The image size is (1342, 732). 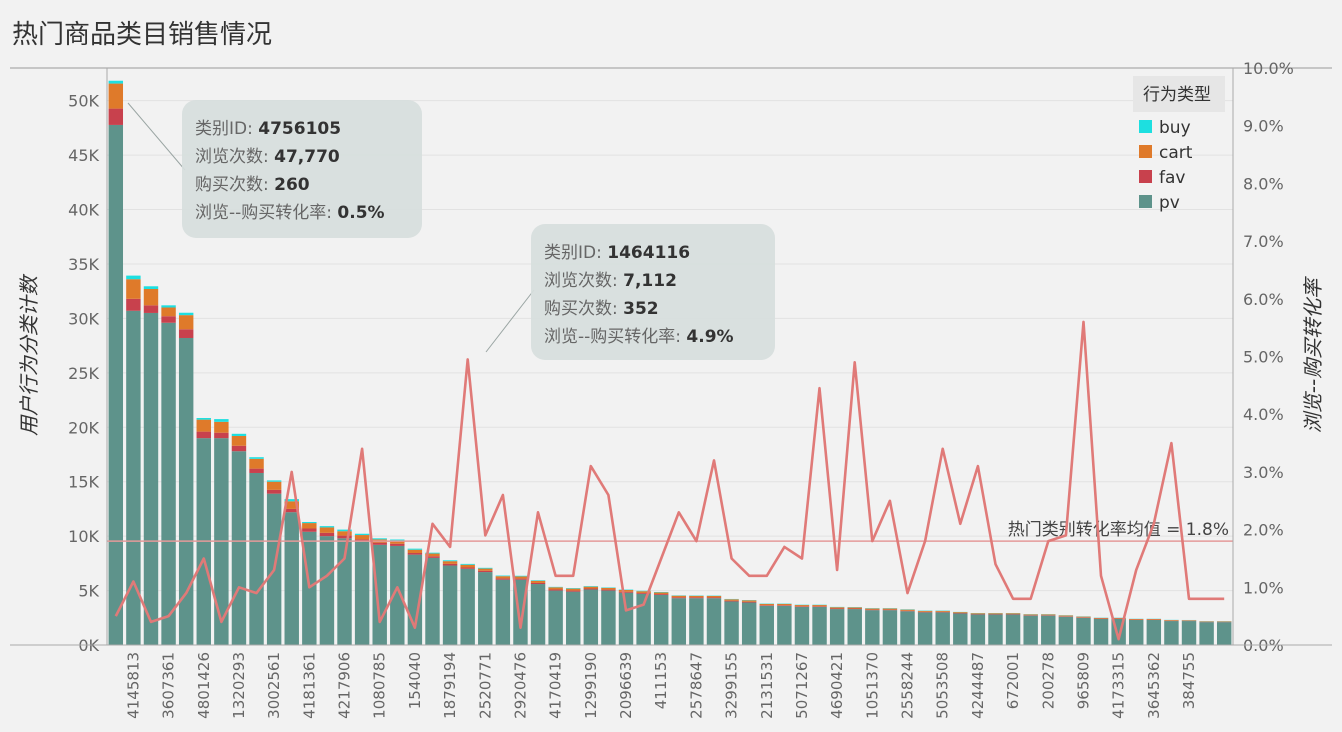 I want to click on legend-label-fav: fav, so click(x=1172, y=178).